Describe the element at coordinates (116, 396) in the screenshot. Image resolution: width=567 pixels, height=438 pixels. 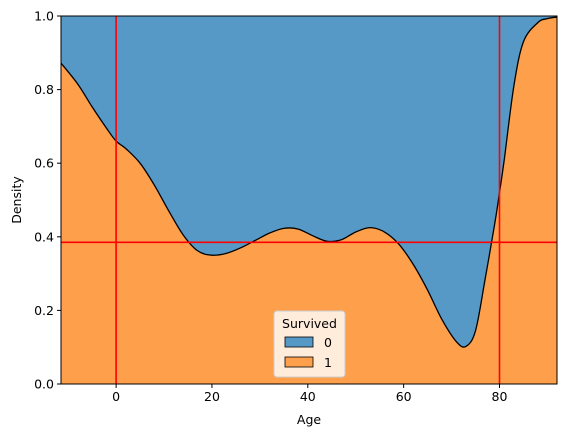
I see `x-tick-label: 0` at that location.